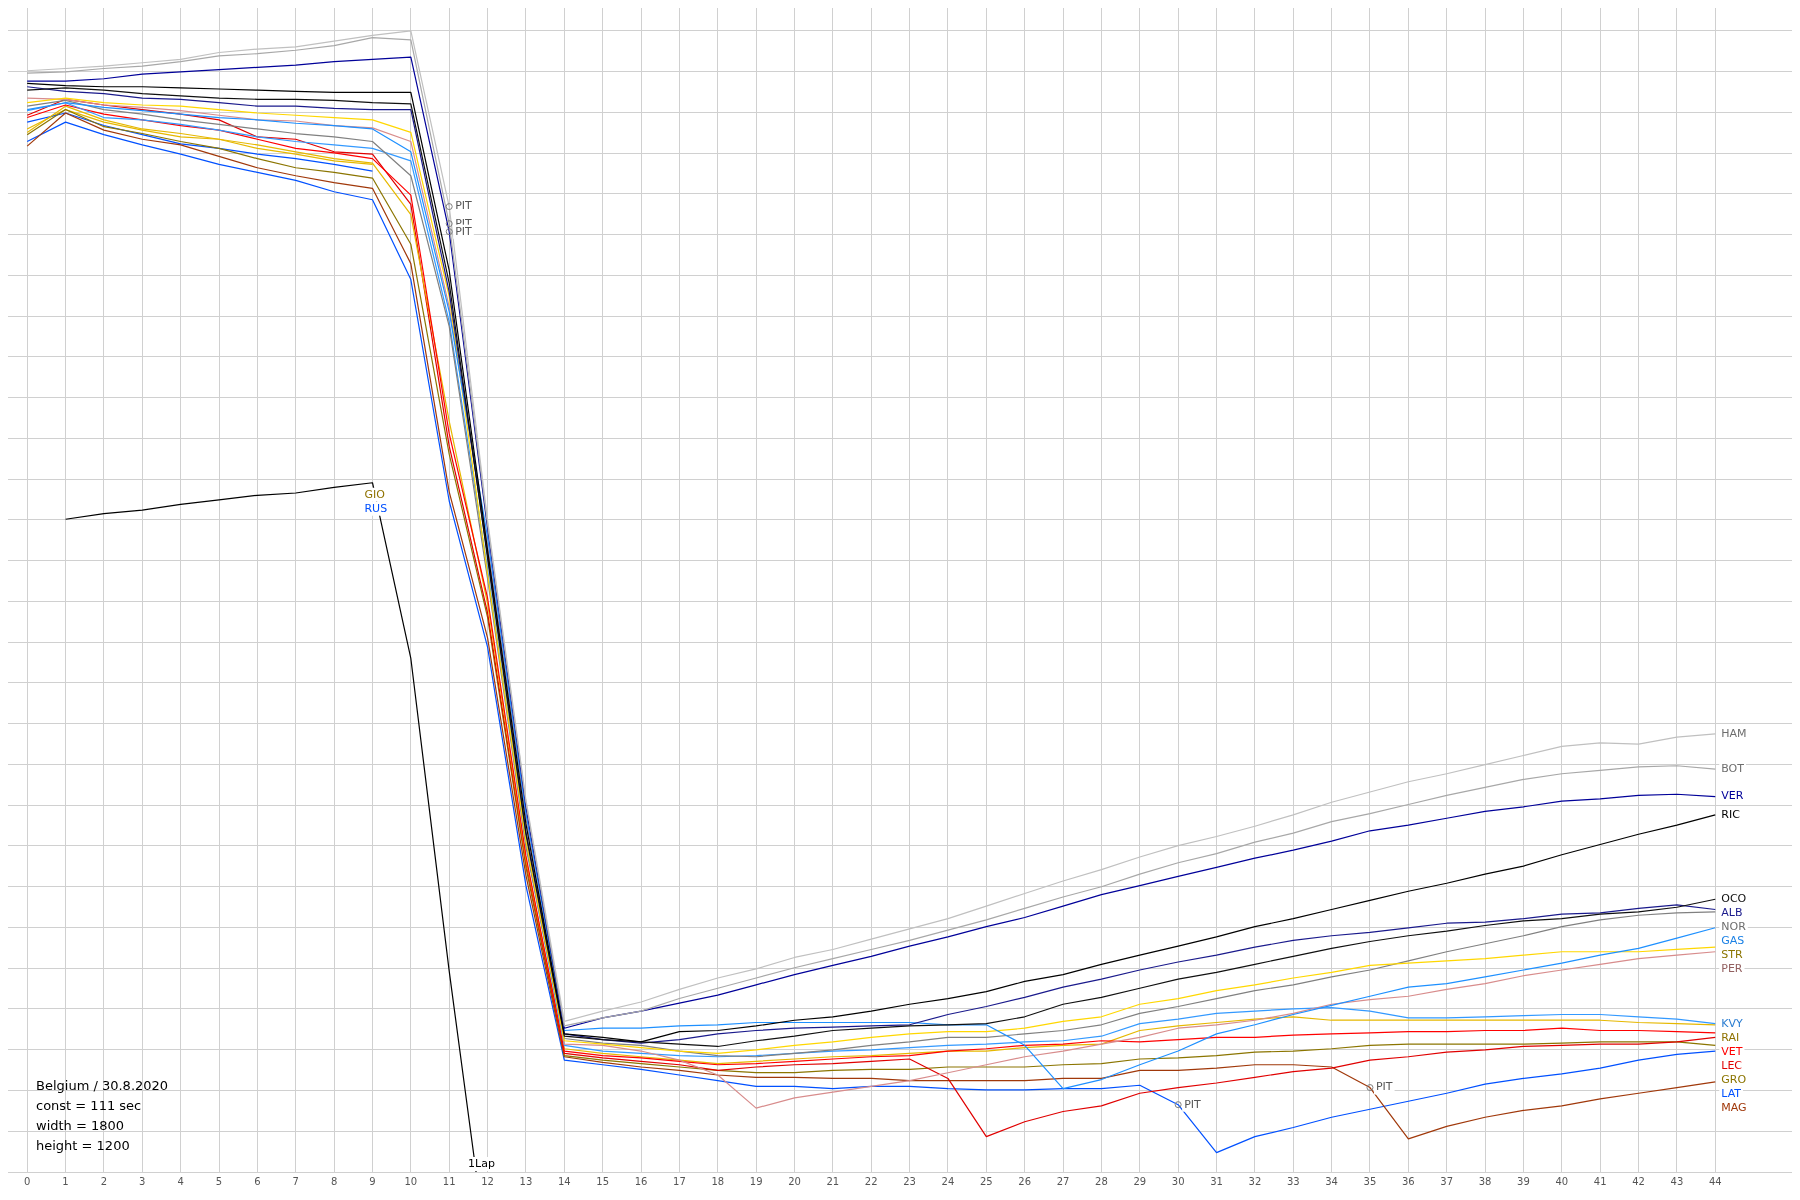  Describe the element at coordinates (1732, 1065) in the screenshot. I see `text: LEC` at that location.